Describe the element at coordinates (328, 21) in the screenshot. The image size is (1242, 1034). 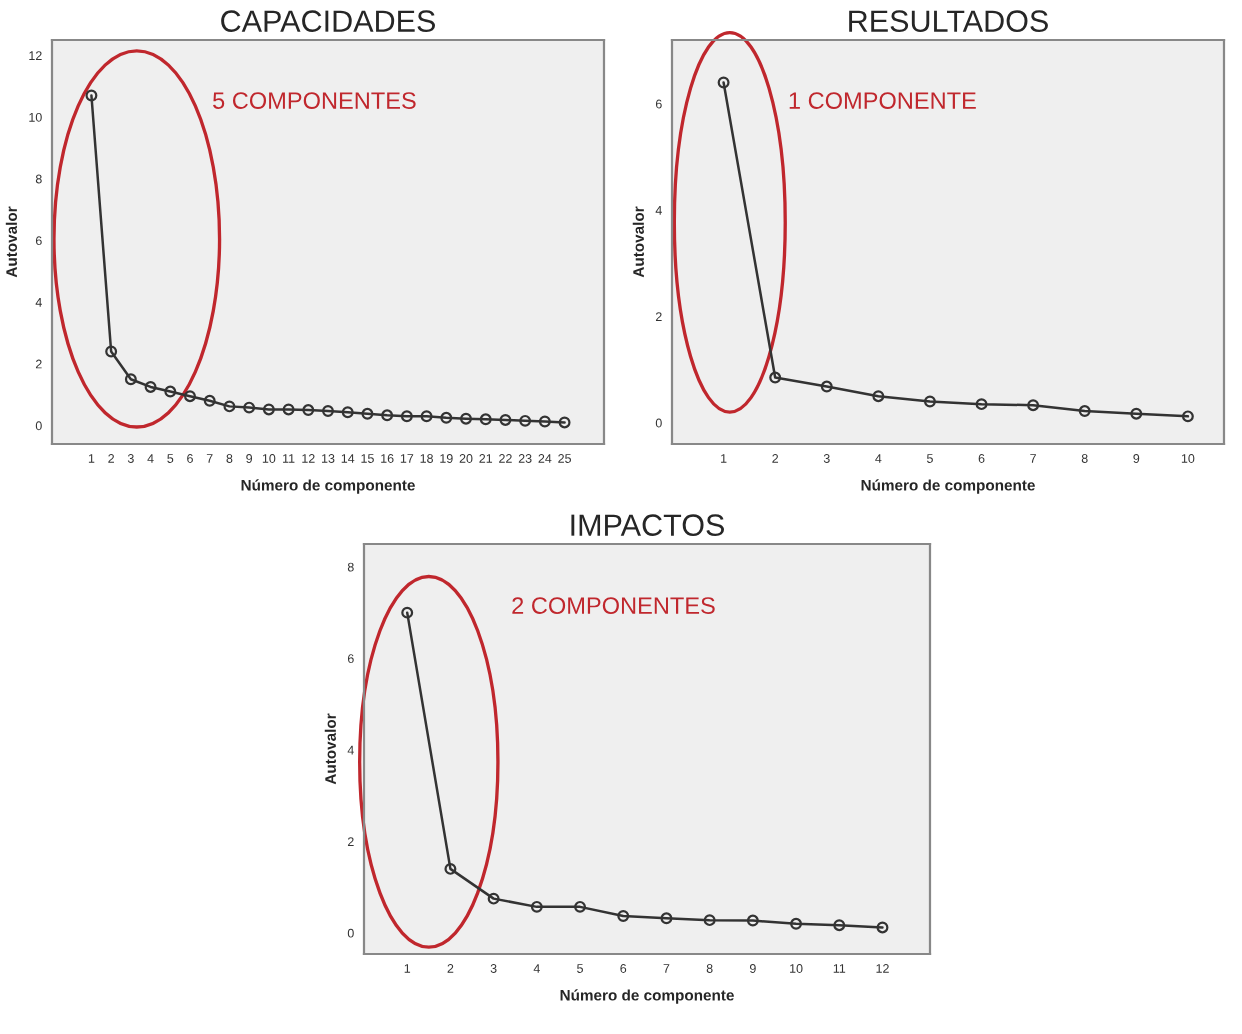
I see `chart-title: CAPACIDADES` at that location.